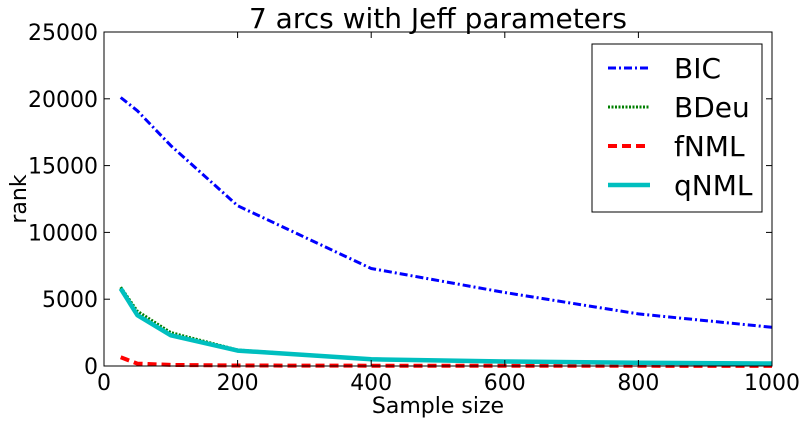 The height and width of the screenshot is (423, 806). Describe the element at coordinates (638, 383) in the screenshot. I see `x-tick-label: 800` at that location.